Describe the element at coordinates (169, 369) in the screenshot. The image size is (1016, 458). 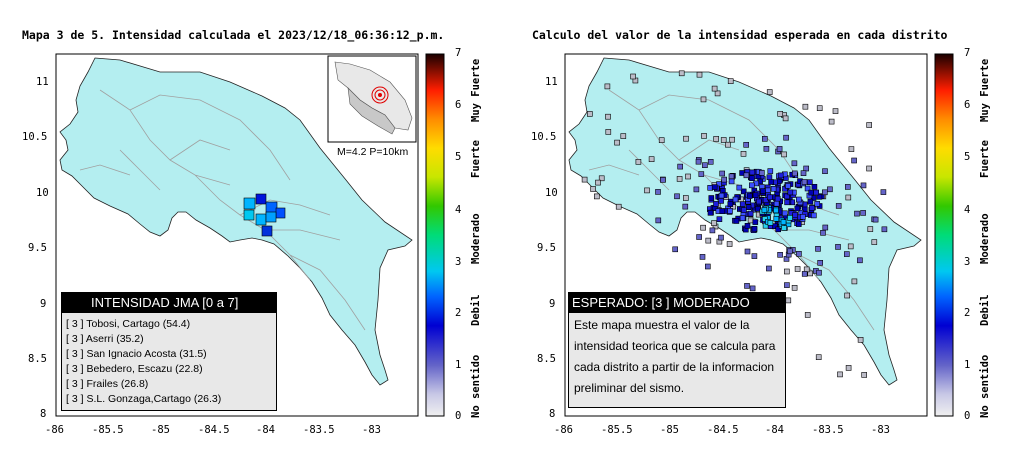
I see `list-item: [ 3 ] Bebedero, Escazu (22.8)` at that location.